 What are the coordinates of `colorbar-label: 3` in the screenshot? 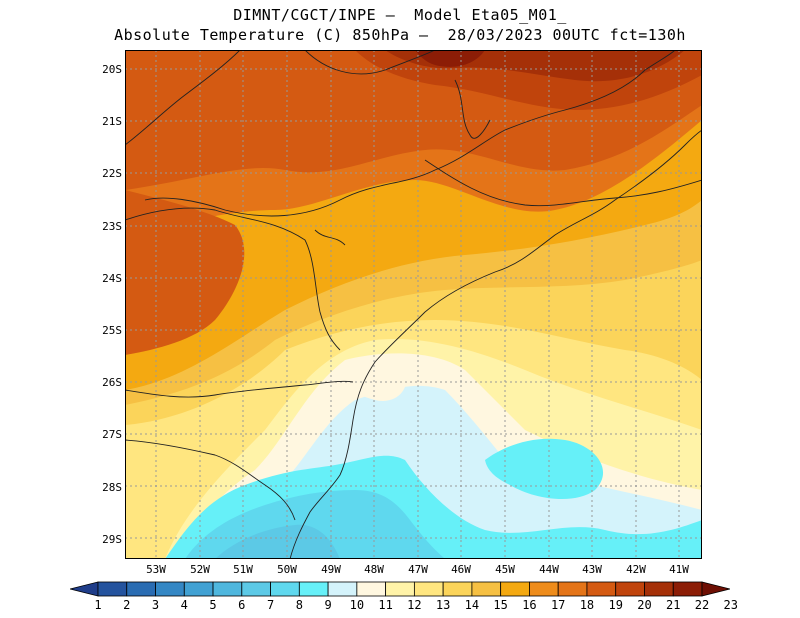 It's located at (155, 605).